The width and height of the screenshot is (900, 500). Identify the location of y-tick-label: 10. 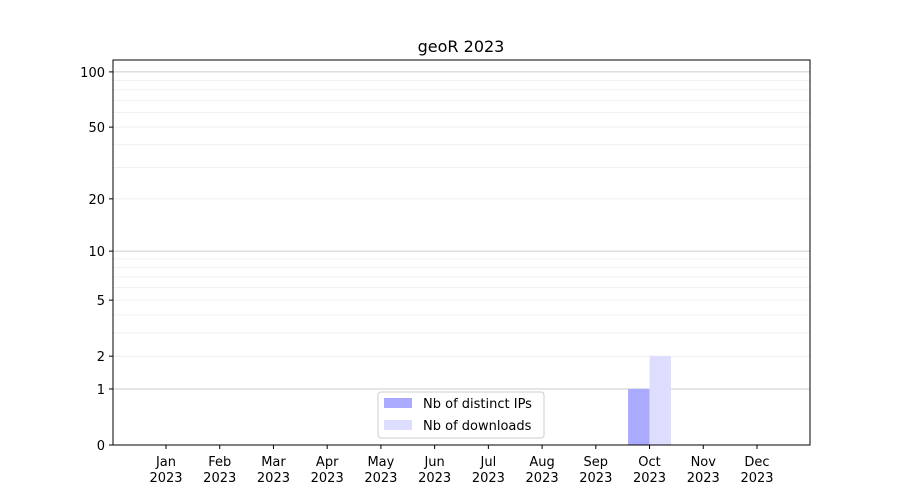
(96, 252).